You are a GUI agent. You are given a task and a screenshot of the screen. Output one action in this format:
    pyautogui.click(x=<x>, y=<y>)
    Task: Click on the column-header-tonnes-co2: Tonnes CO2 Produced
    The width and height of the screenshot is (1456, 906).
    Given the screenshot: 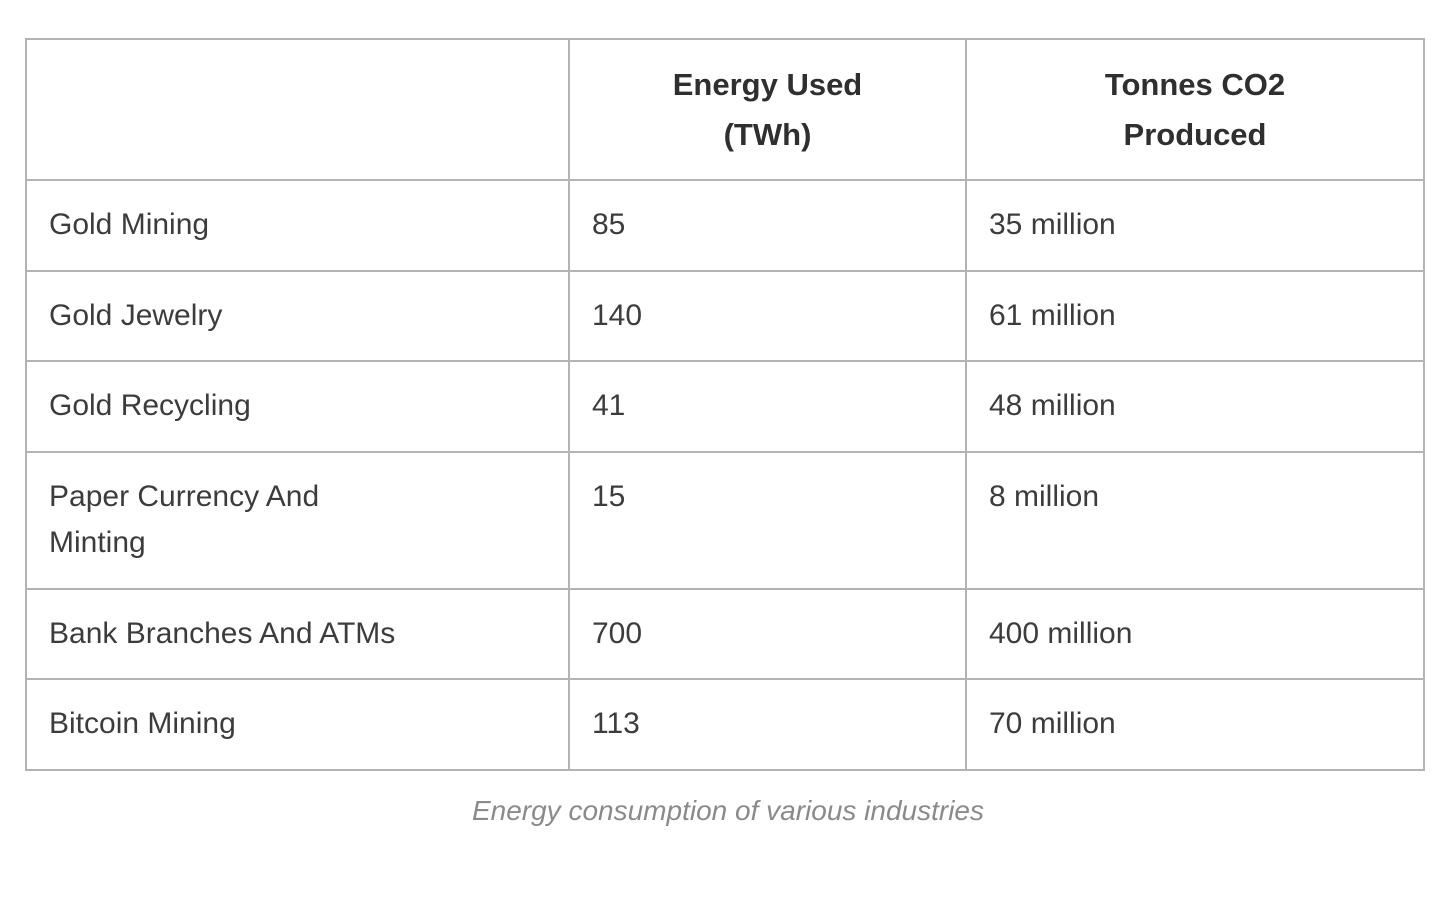 What is the action you would take?
    pyautogui.click(x=1195, y=109)
    